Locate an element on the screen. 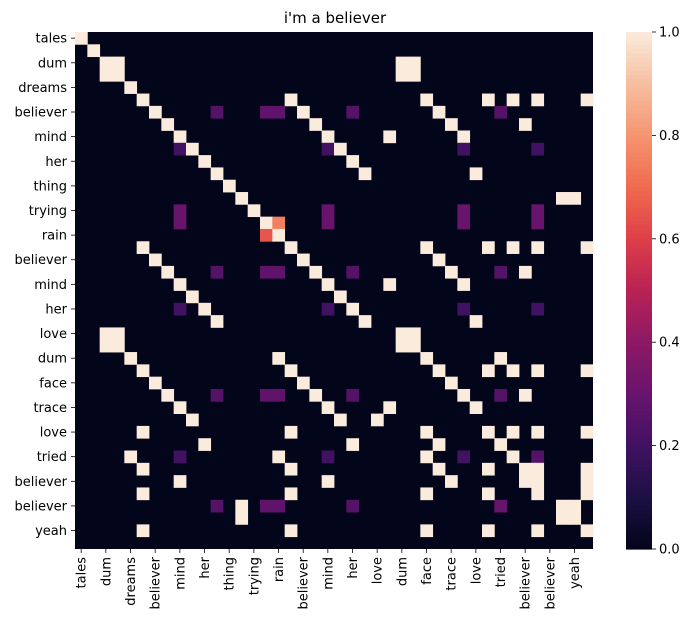 This screenshot has width=693, height=625. x-tick-label: thing is located at coordinates (230, 573).